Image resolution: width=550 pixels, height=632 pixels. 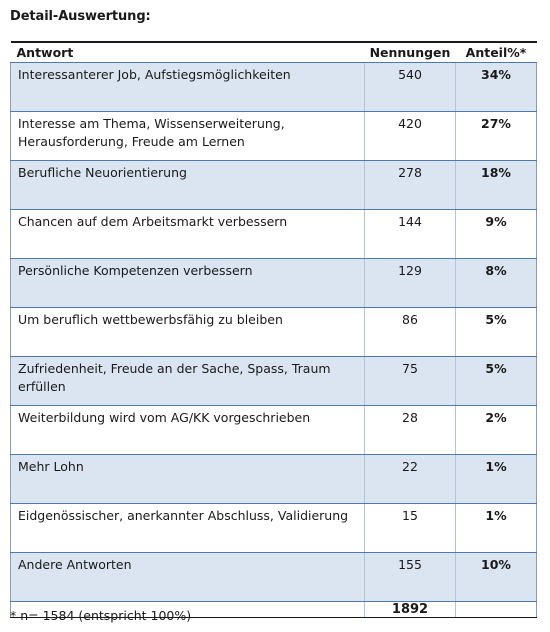 What do you see at coordinates (410, 87) in the screenshot?
I see `count-cell: 540` at bounding box center [410, 87].